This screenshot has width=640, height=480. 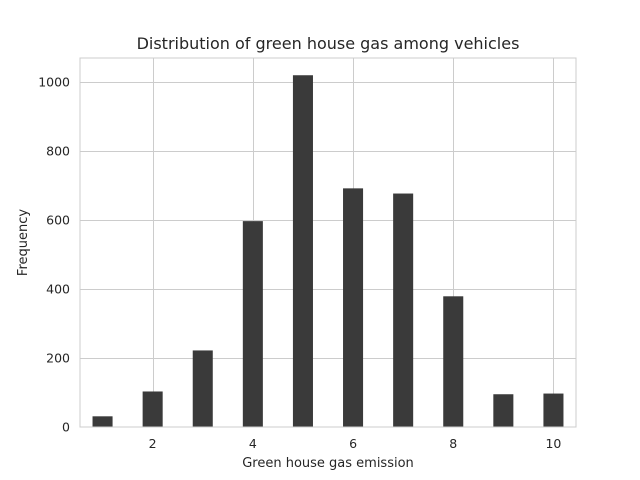 I want to click on y-tick-label-200: 200, so click(x=58, y=358).